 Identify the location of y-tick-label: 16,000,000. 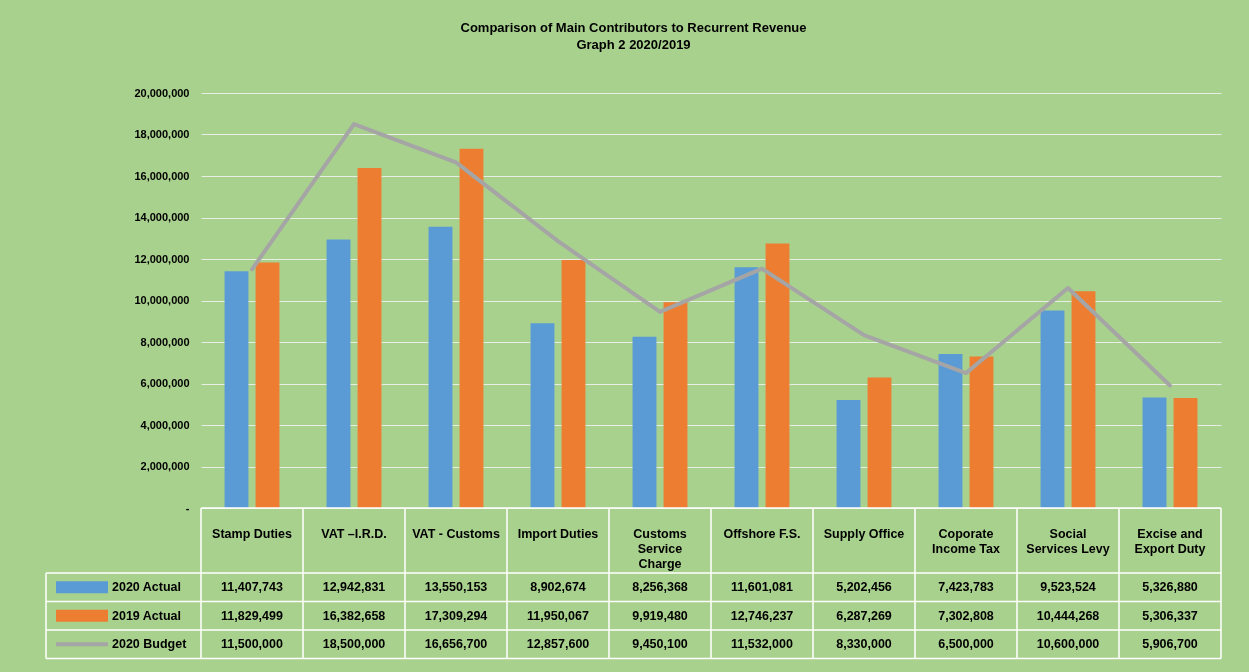
(162, 175).